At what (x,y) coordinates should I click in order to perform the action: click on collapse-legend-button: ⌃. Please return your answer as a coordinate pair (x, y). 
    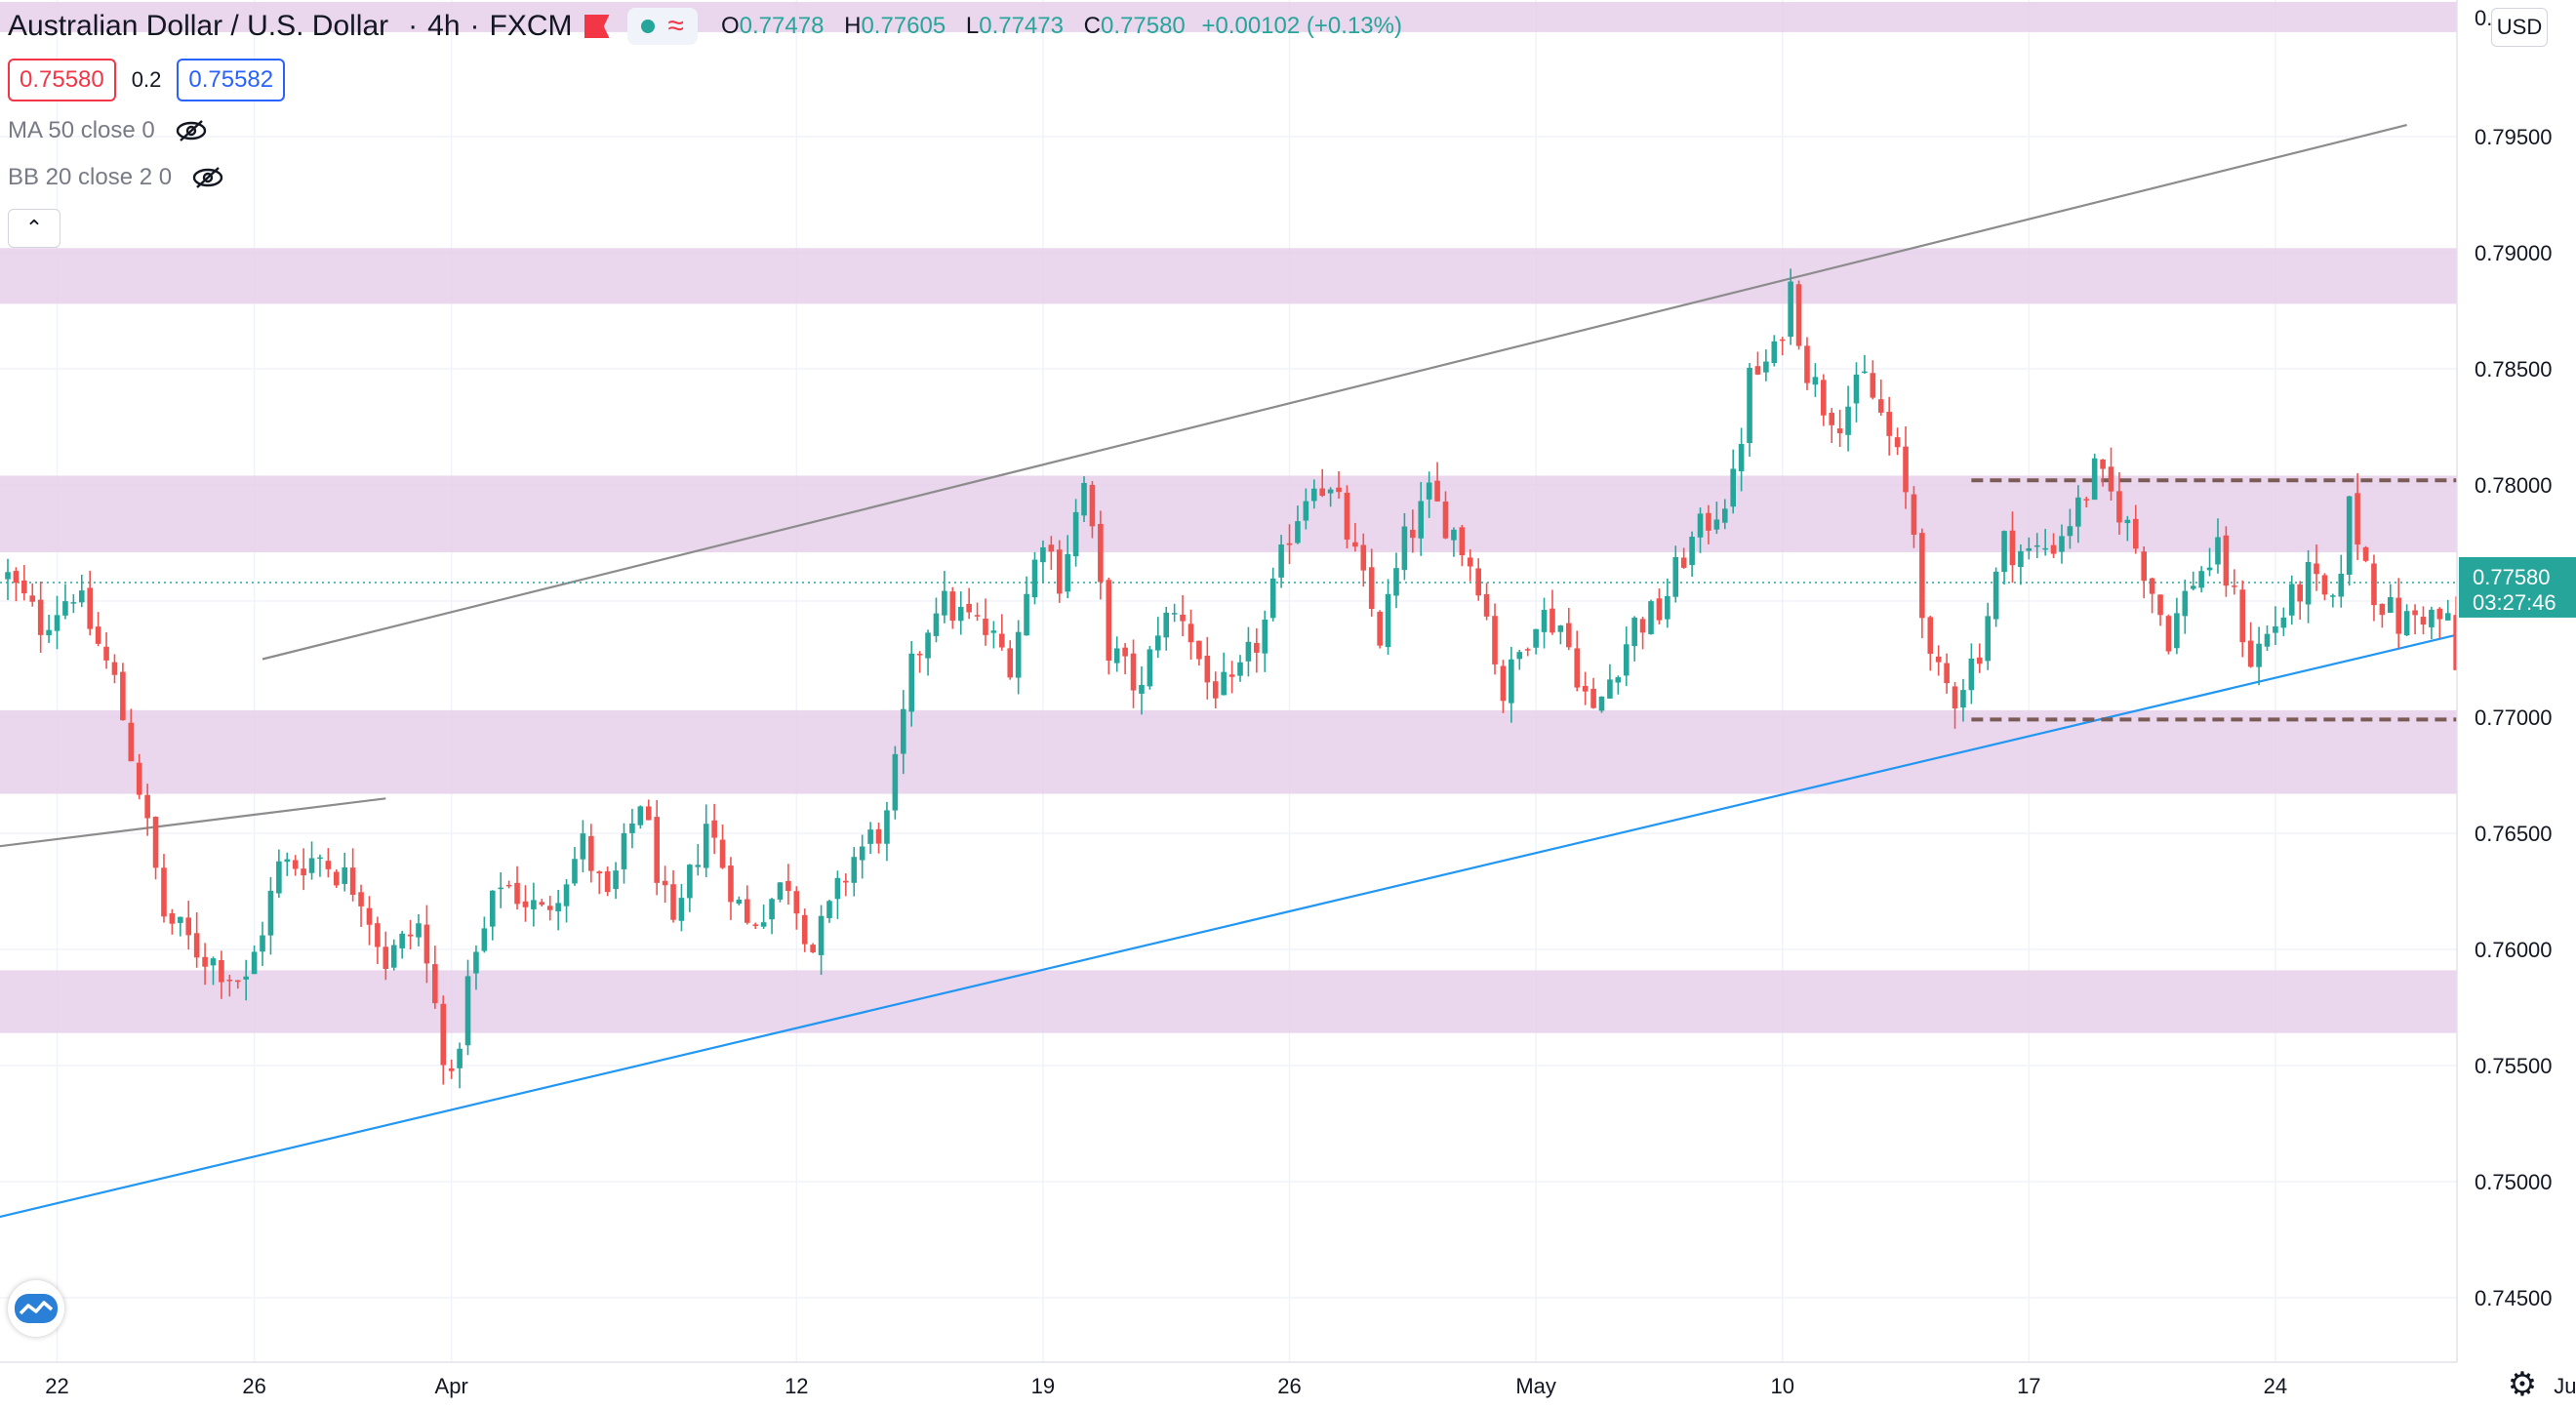
    Looking at the image, I should click on (34, 228).